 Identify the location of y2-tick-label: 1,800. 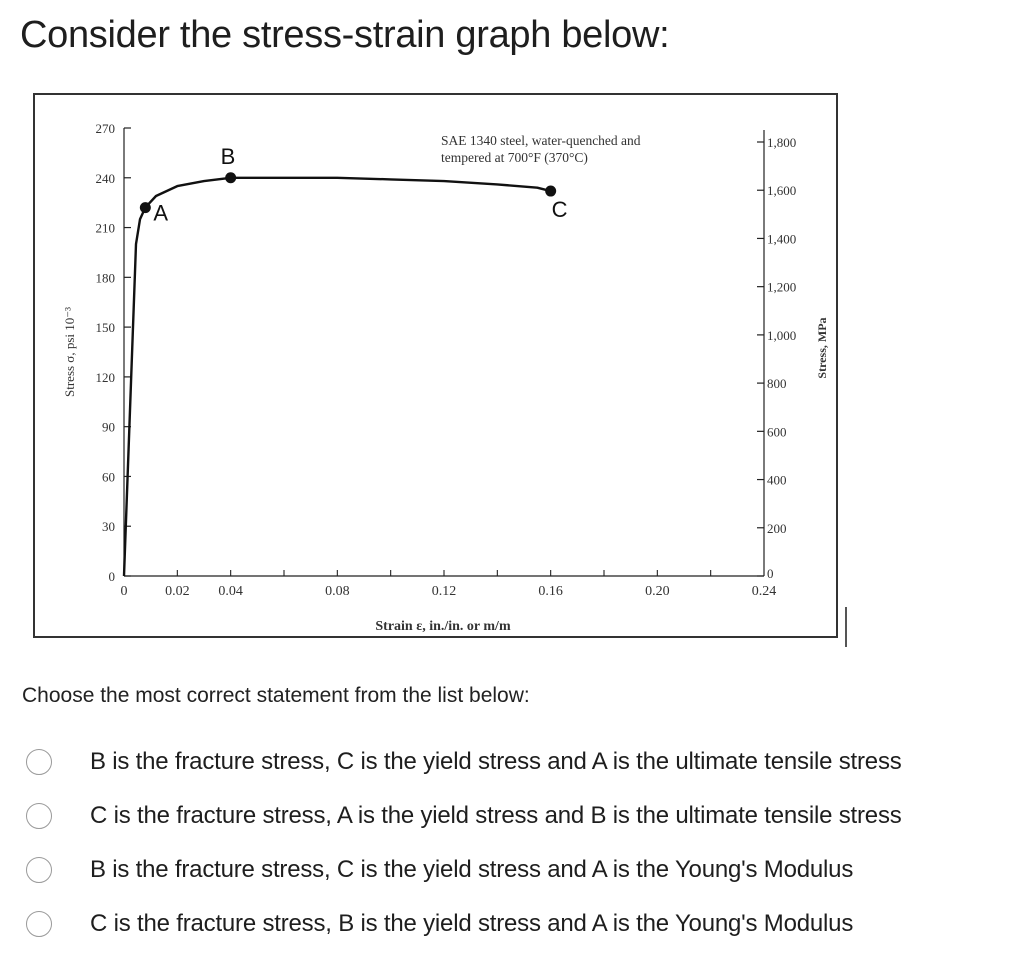
(781, 142).